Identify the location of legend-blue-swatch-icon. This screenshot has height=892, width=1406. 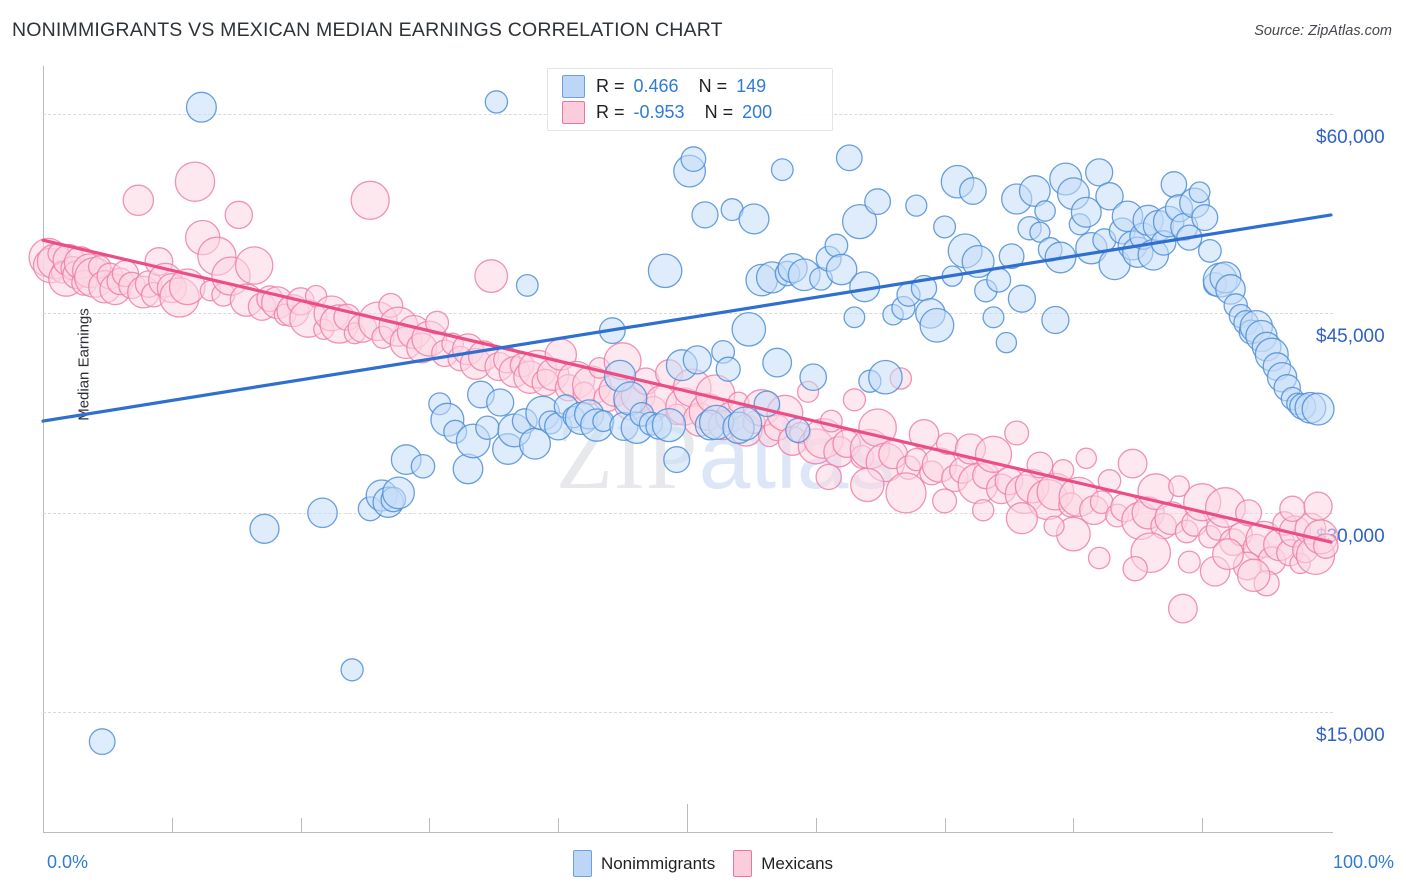
(582, 863).